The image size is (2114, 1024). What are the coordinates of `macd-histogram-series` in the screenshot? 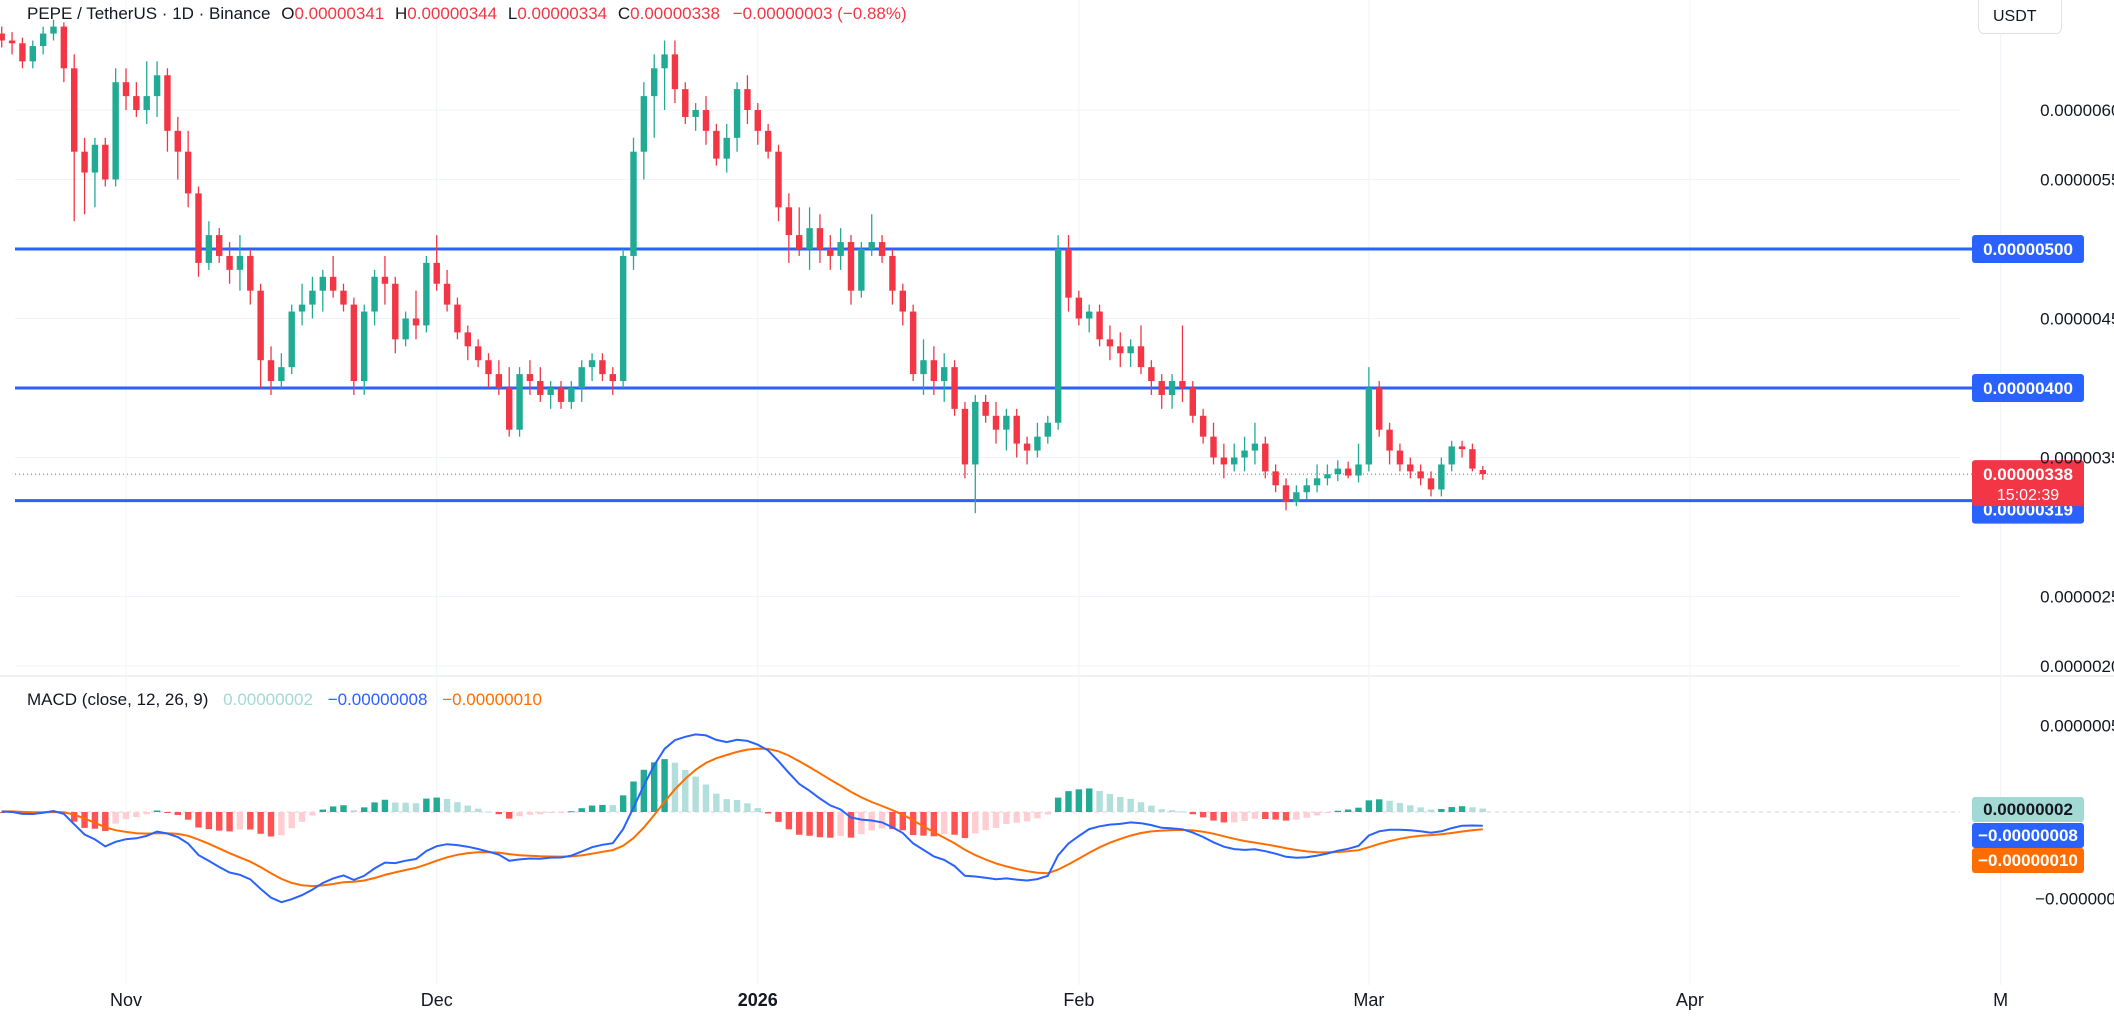 It's located at (743, 799).